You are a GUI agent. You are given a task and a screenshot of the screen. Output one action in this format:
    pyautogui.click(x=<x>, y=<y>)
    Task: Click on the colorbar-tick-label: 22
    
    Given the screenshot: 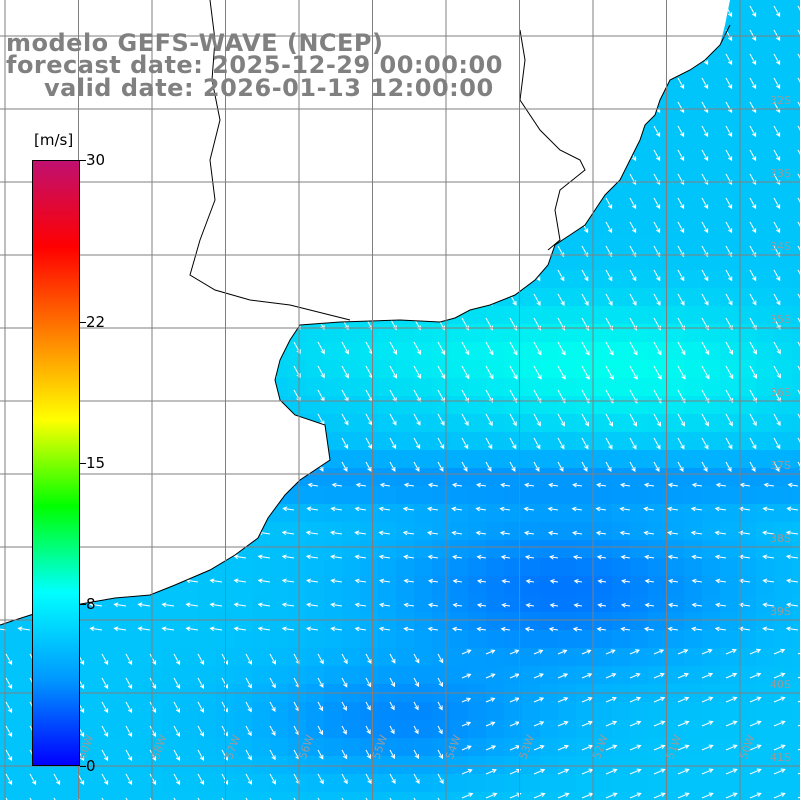 What is the action you would take?
    pyautogui.click(x=96, y=321)
    